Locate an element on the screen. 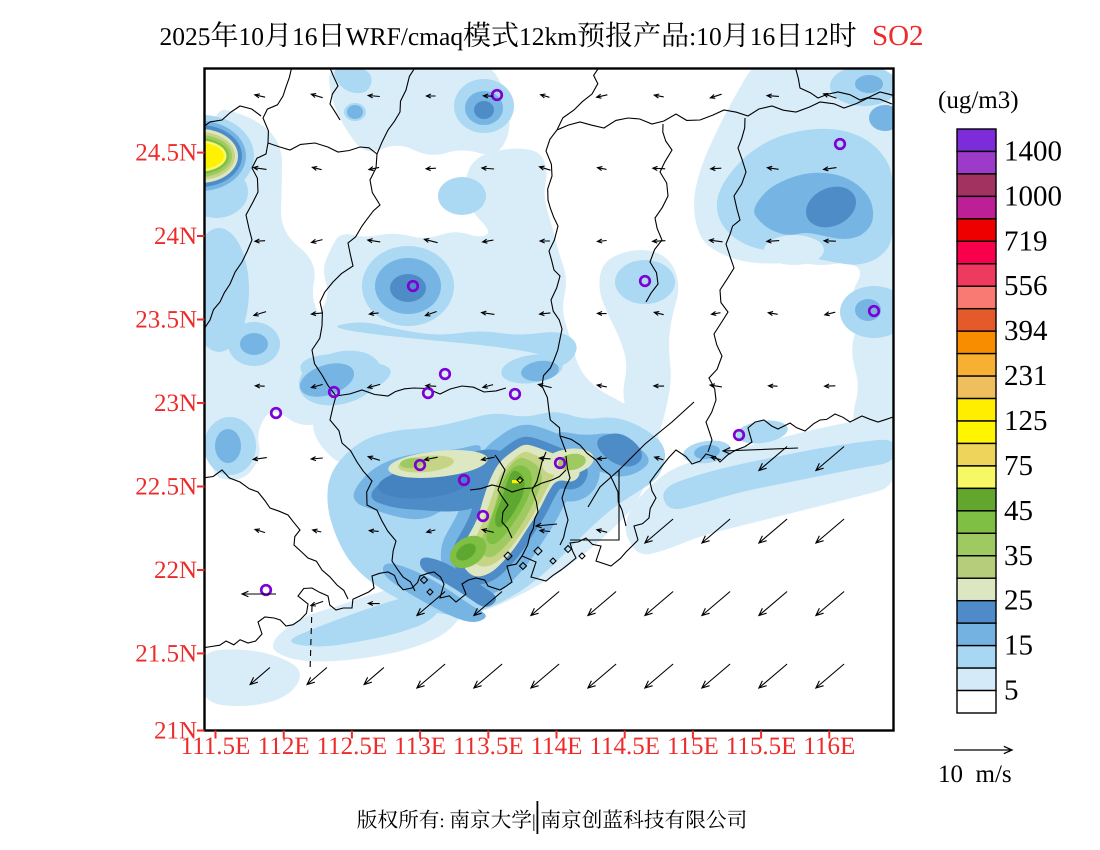 Image resolution: width=1100 pixels, height=850 pixels. svg-text: 113.5E is located at coordinates (488, 746).